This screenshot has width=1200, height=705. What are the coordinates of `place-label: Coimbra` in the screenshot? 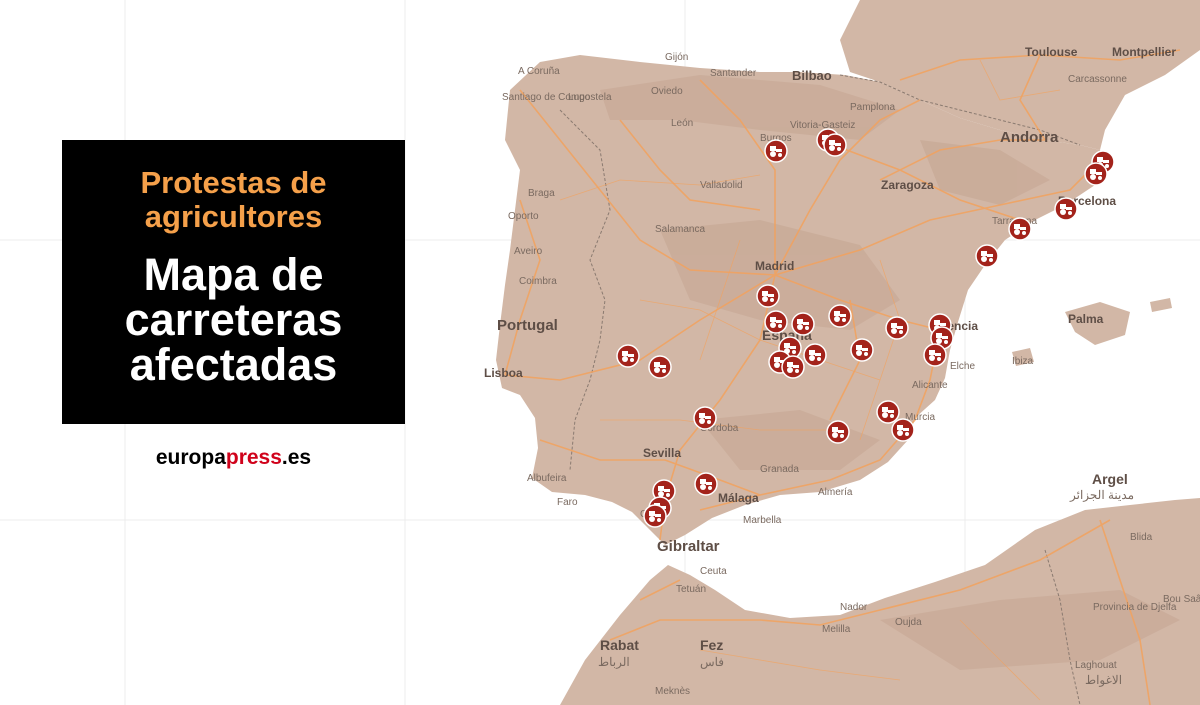 It's located at (538, 281).